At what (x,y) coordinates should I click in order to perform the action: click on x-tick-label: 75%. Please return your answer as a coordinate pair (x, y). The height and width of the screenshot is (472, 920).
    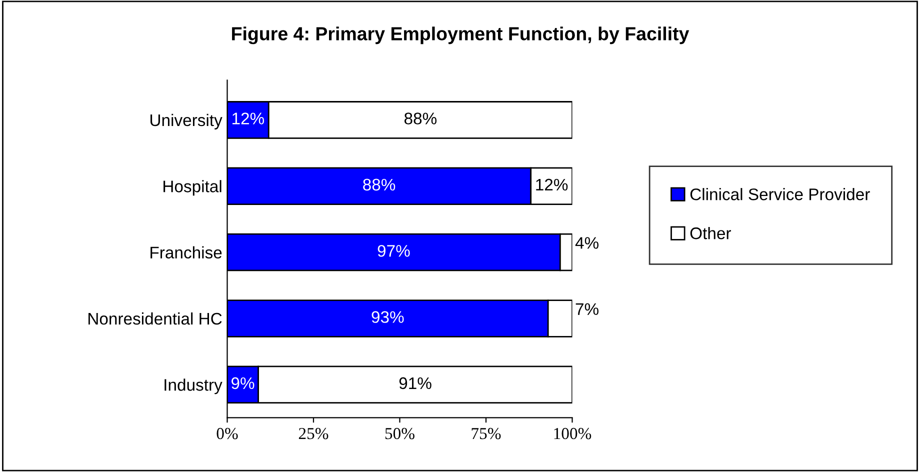
    Looking at the image, I should click on (486, 434).